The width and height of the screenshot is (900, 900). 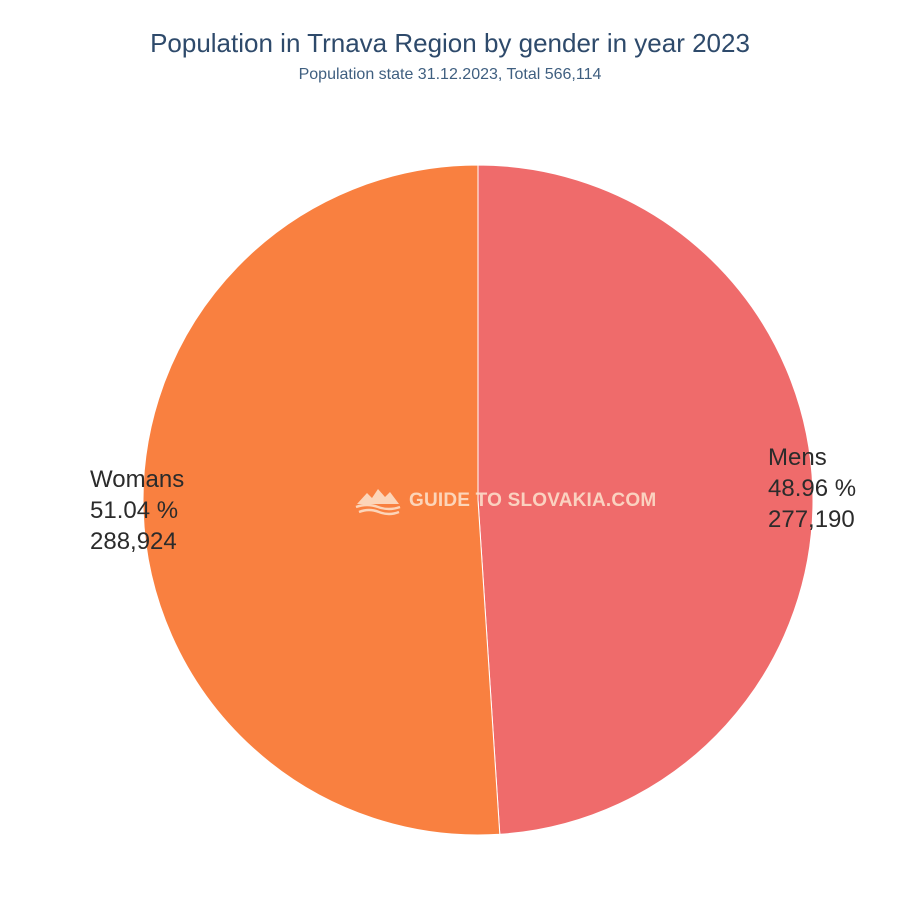 I want to click on slice-label-mens: Mens 48.96 % 277,190, so click(x=812, y=488).